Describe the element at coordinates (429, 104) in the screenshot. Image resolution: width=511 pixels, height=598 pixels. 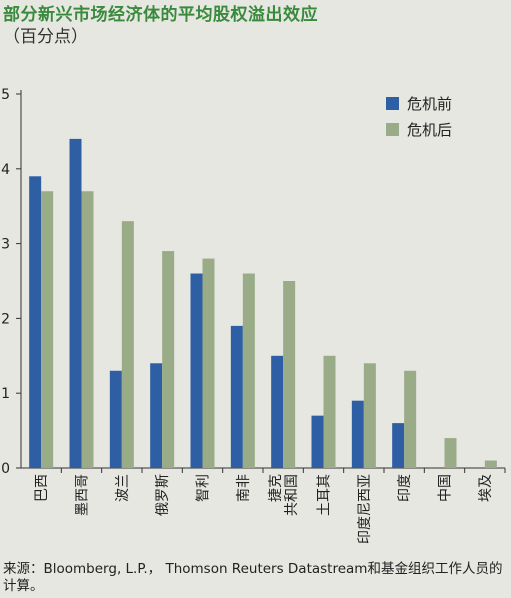
I see `legend-label: 危机前` at that location.